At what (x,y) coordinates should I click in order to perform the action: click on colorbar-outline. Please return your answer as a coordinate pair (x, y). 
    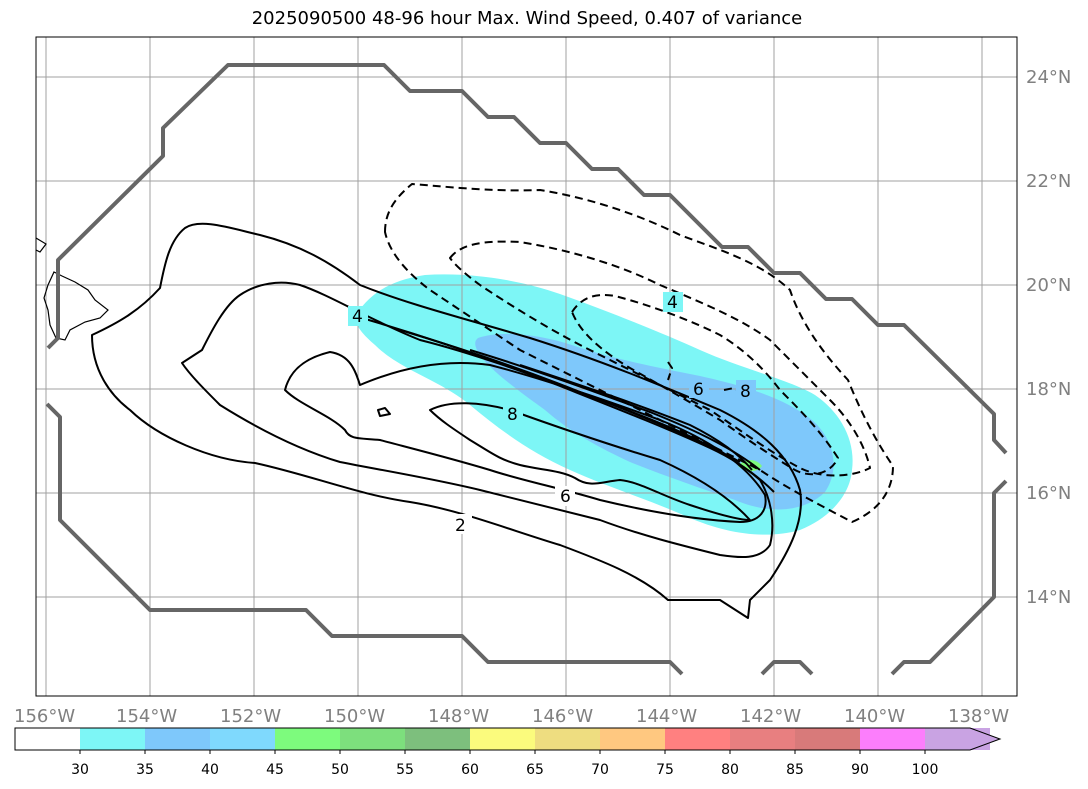
    Looking at the image, I should click on (508, 739).